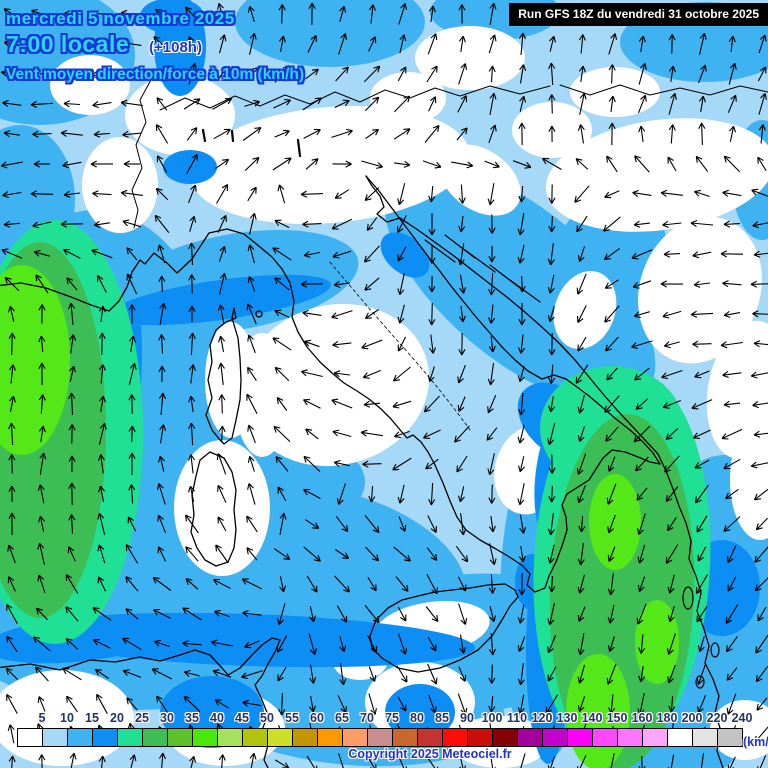 Image resolution: width=768 pixels, height=768 pixels. Describe the element at coordinates (430, 754) in the screenshot. I see `copyright-label: Copyright 2025 Meteociel.fr` at that location.